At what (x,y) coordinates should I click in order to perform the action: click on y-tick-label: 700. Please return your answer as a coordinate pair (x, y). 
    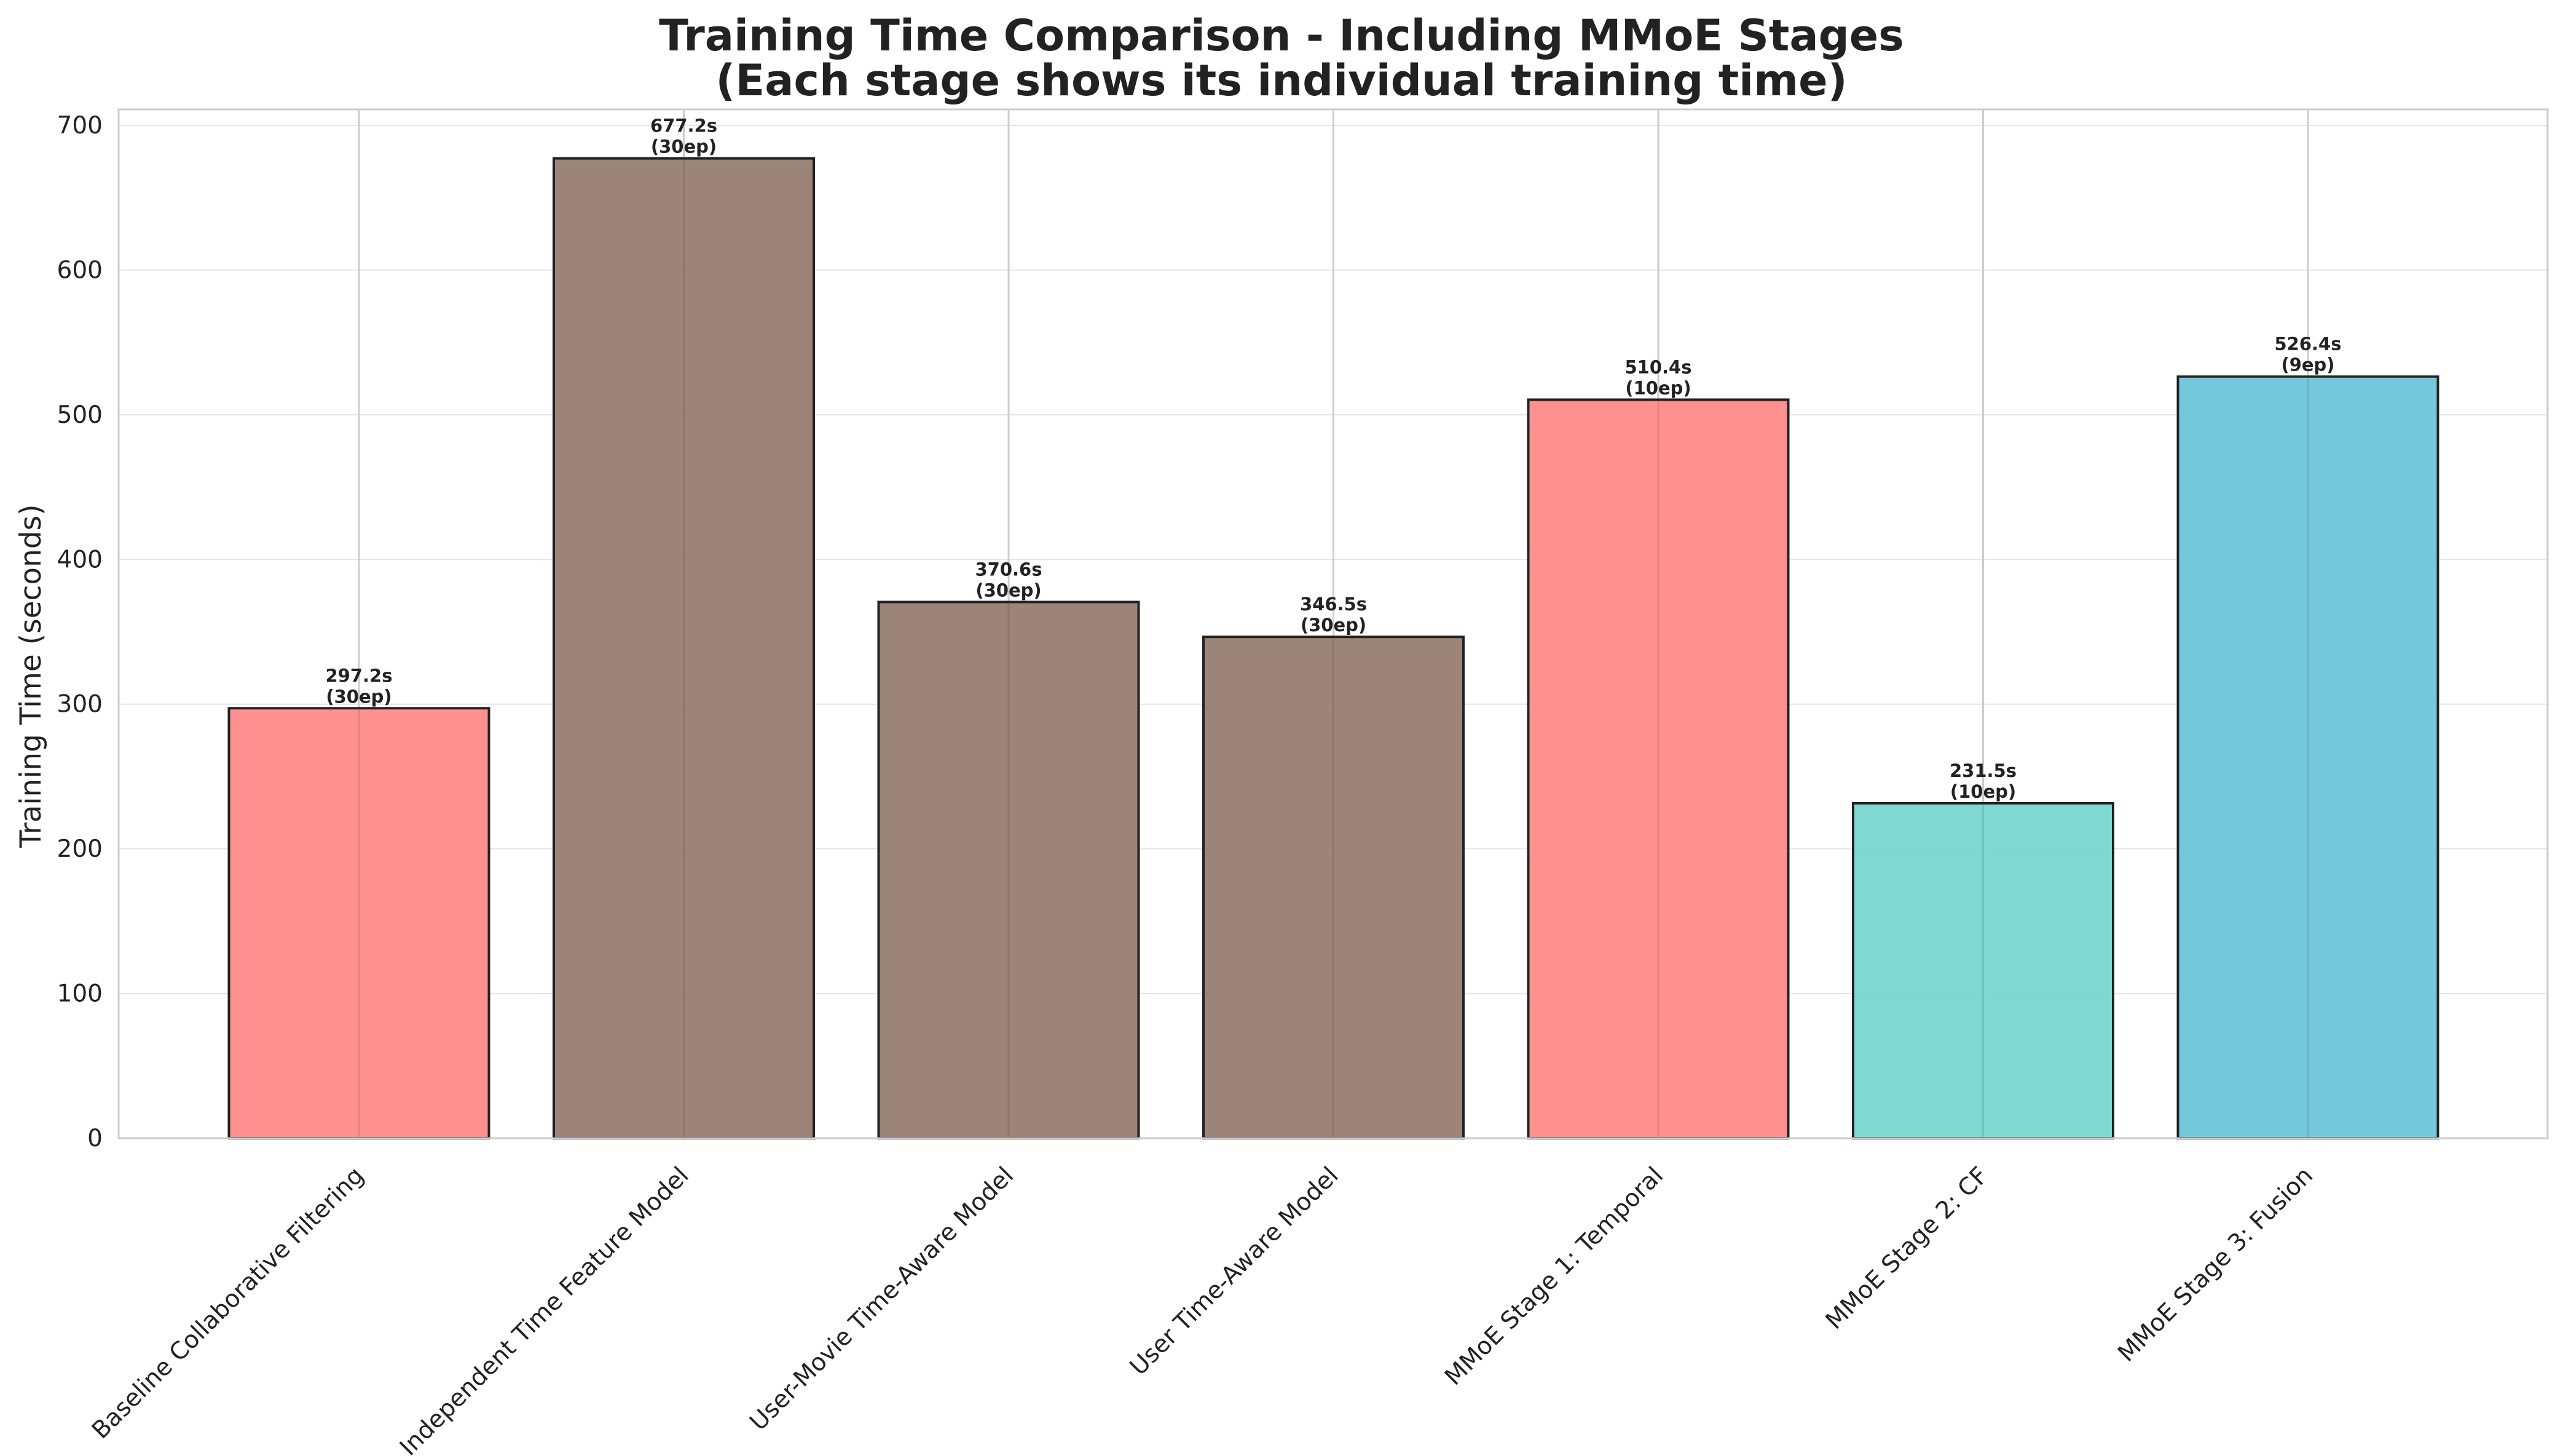
    Looking at the image, I should click on (80, 126).